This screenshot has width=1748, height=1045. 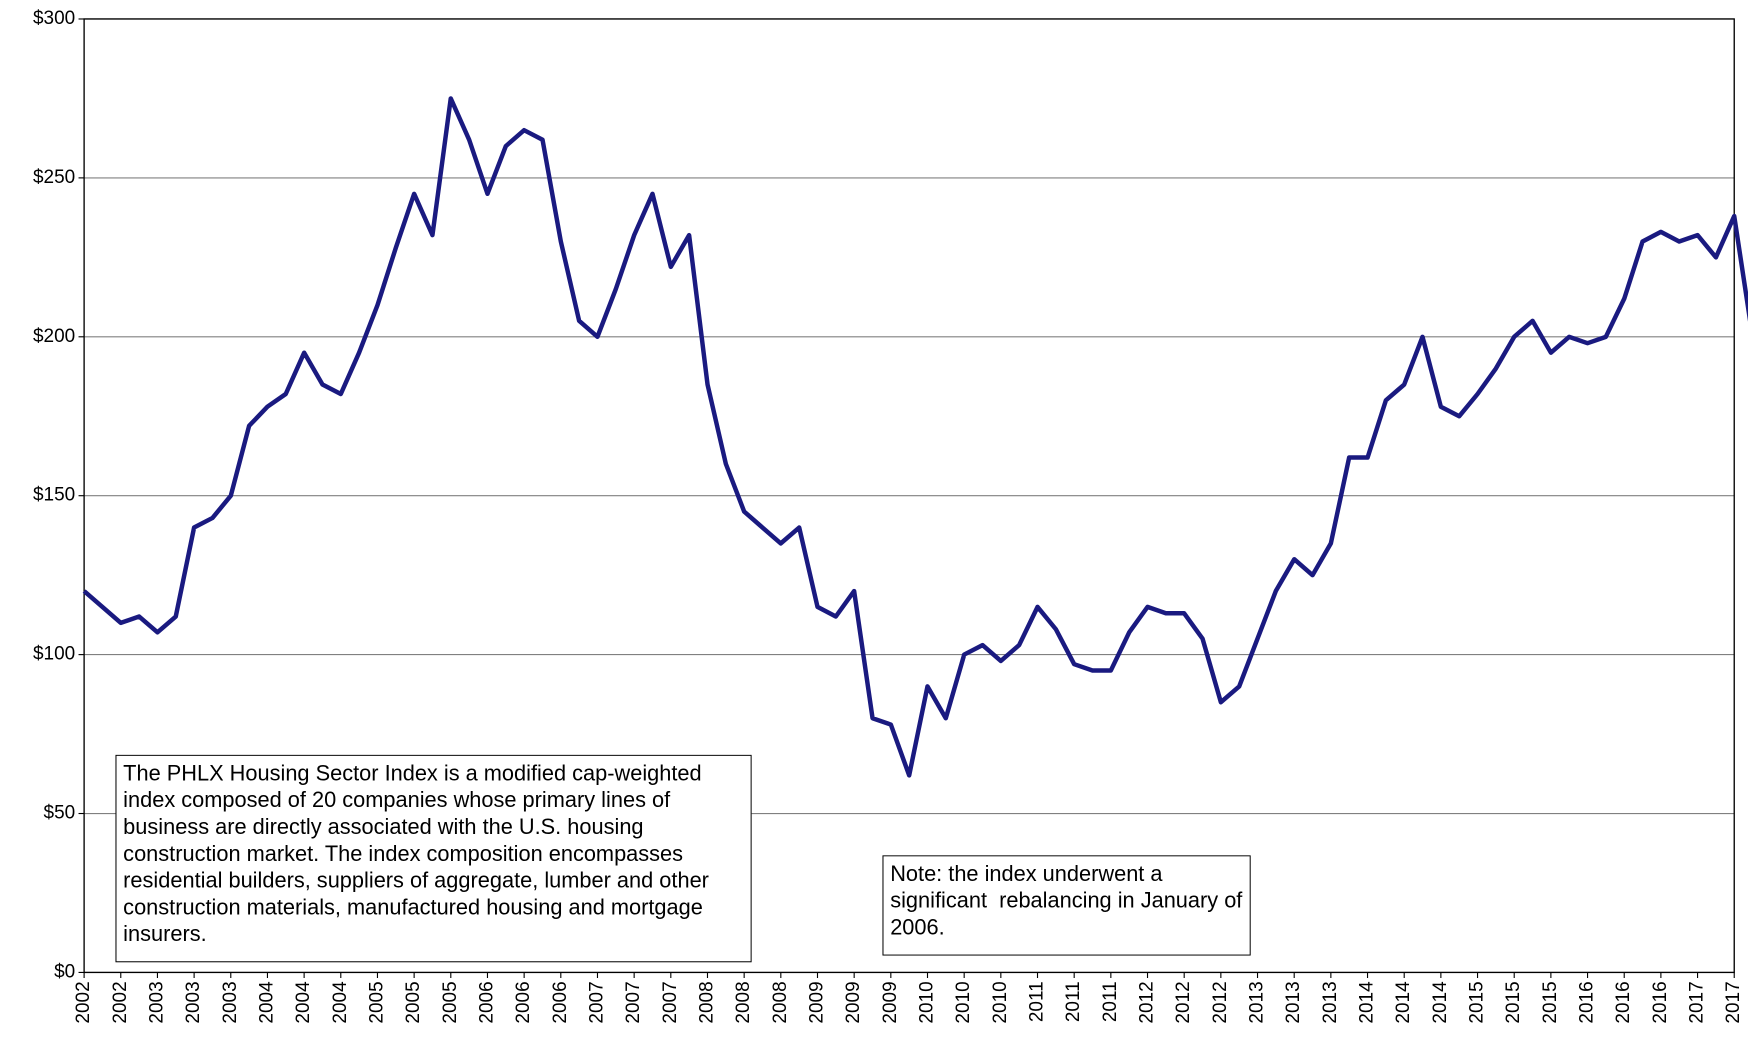 What do you see at coordinates (64, 971) in the screenshot?
I see `y-tick-label: $0` at bounding box center [64, 971].